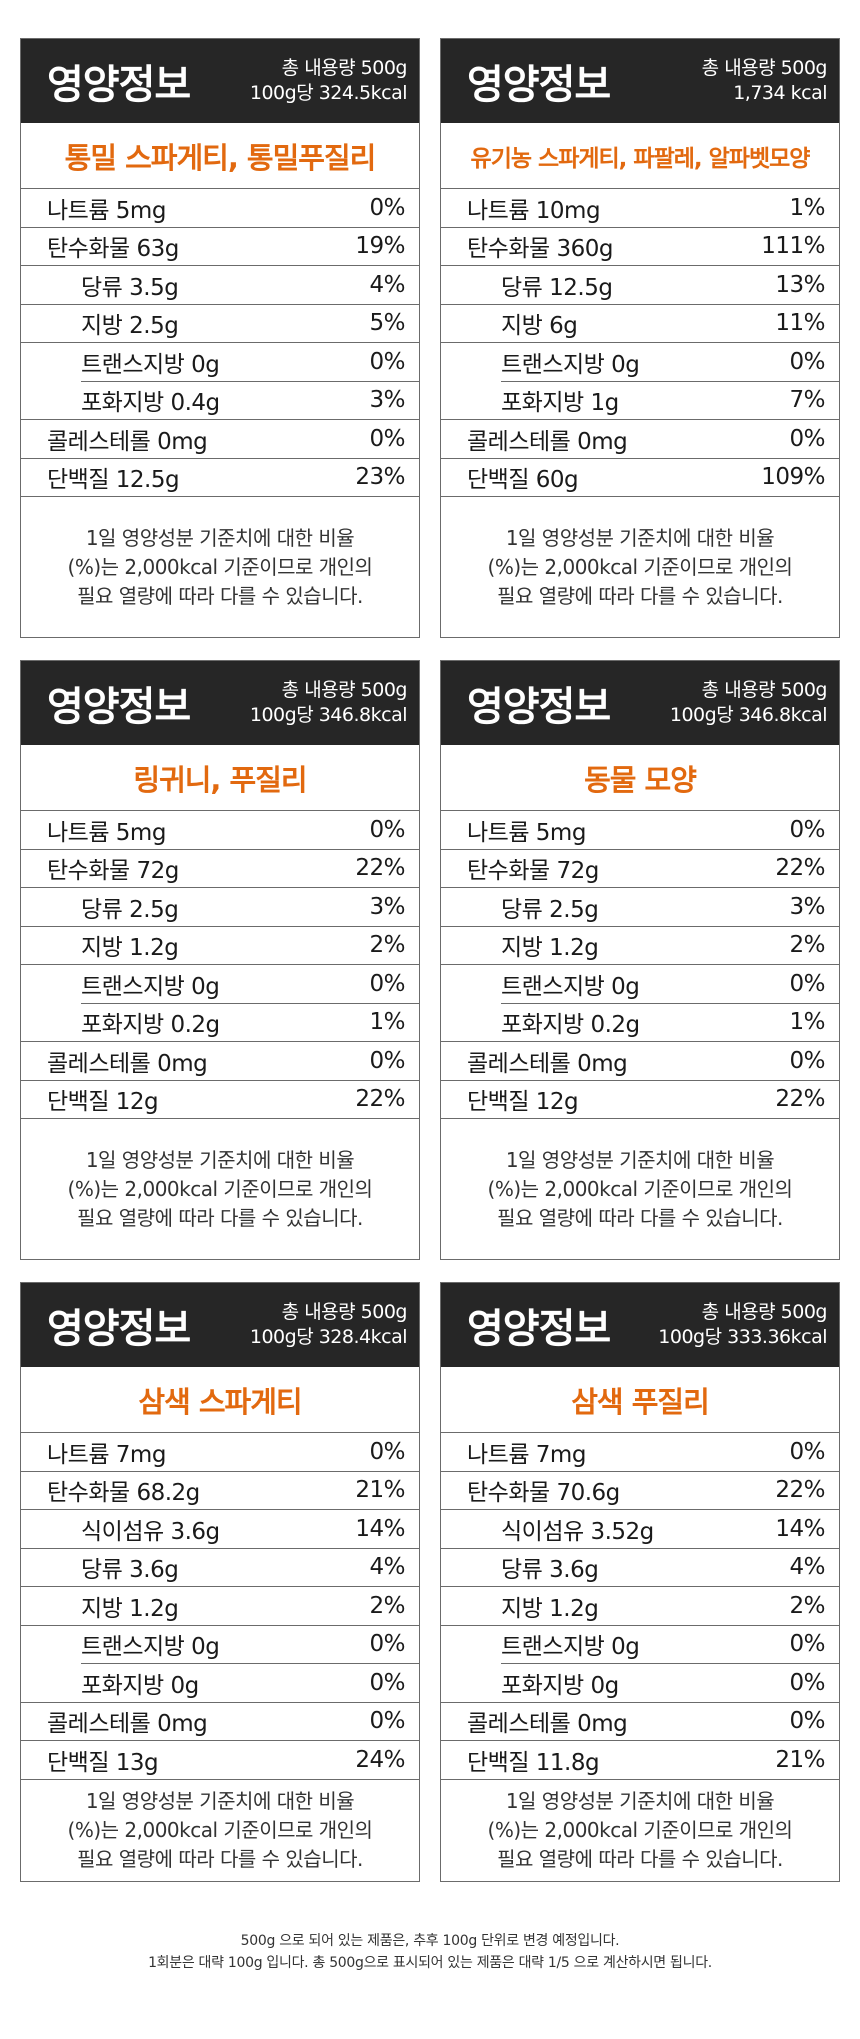  Describe the element at coordinates (220, 81) in the screenshot. I see `card-header: 영양정보 총 내용량 500g 100g당 324.5kcal` at that location.